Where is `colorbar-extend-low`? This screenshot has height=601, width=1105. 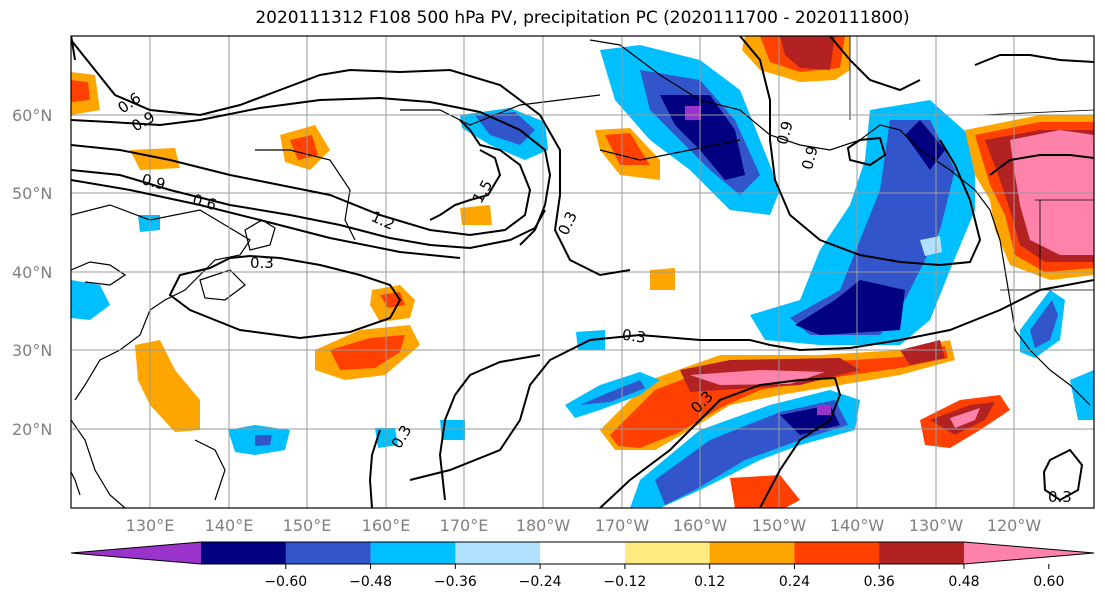
colorbar-extend-low is located at coordinates (136, 553).